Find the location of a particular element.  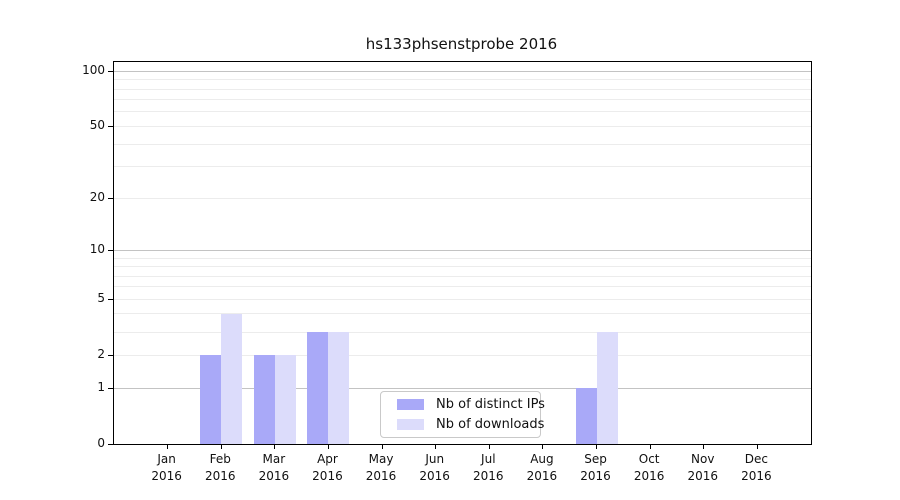

y-tick-label: 5 is located at coordinates (101, 298).